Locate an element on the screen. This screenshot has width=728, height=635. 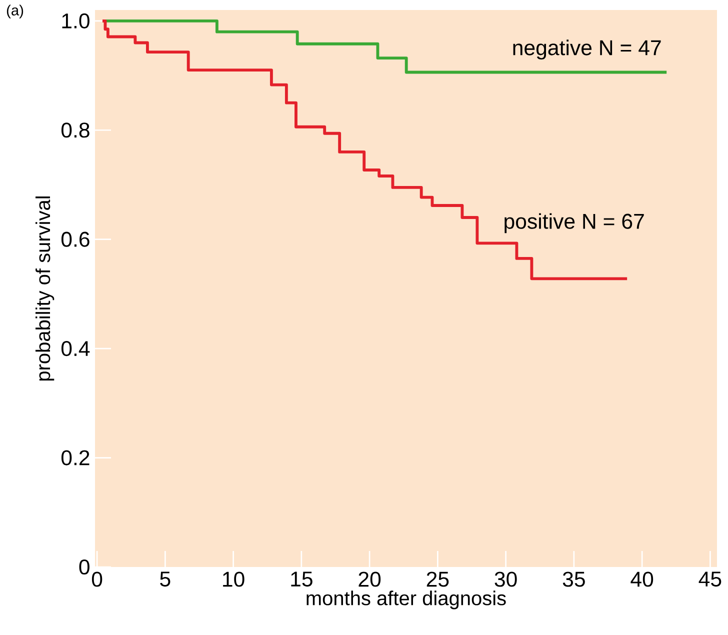
y-axis-title: probability of survival is located at coordinates (45, 288).